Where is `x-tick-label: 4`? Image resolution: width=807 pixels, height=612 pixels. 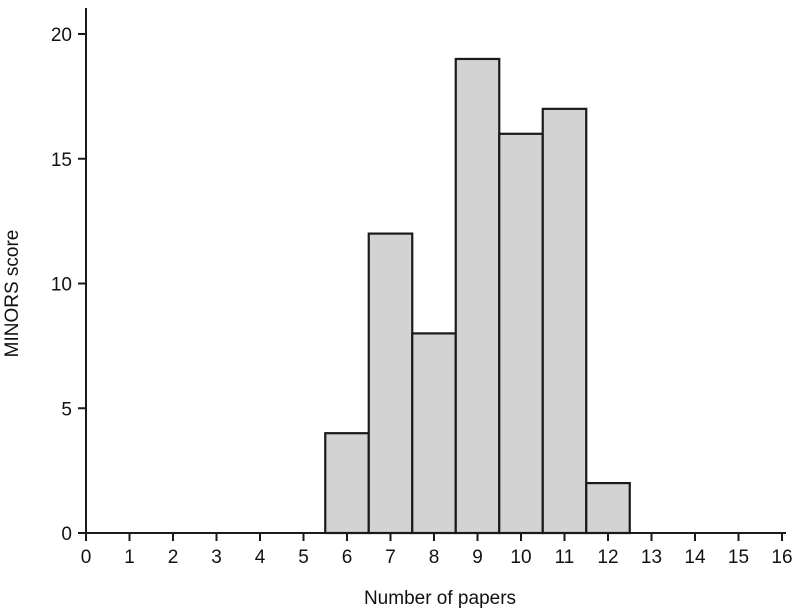
x-tick-label: 4 is located at coordinates (260, 557).